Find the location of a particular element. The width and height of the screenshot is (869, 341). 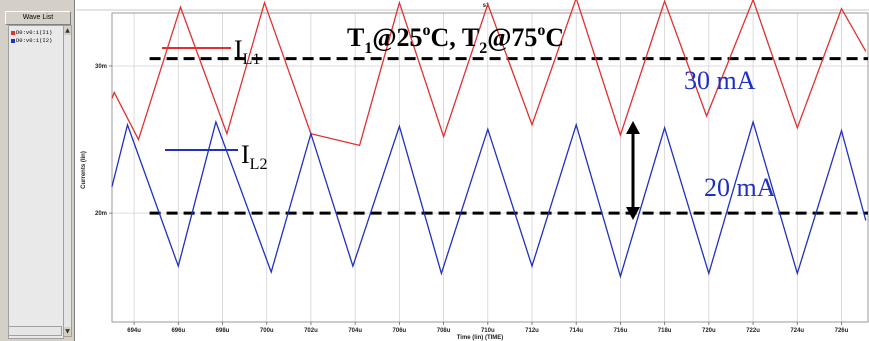

wave-list-label: D0:v0:i(I1) is located at coordinates (34, 32).